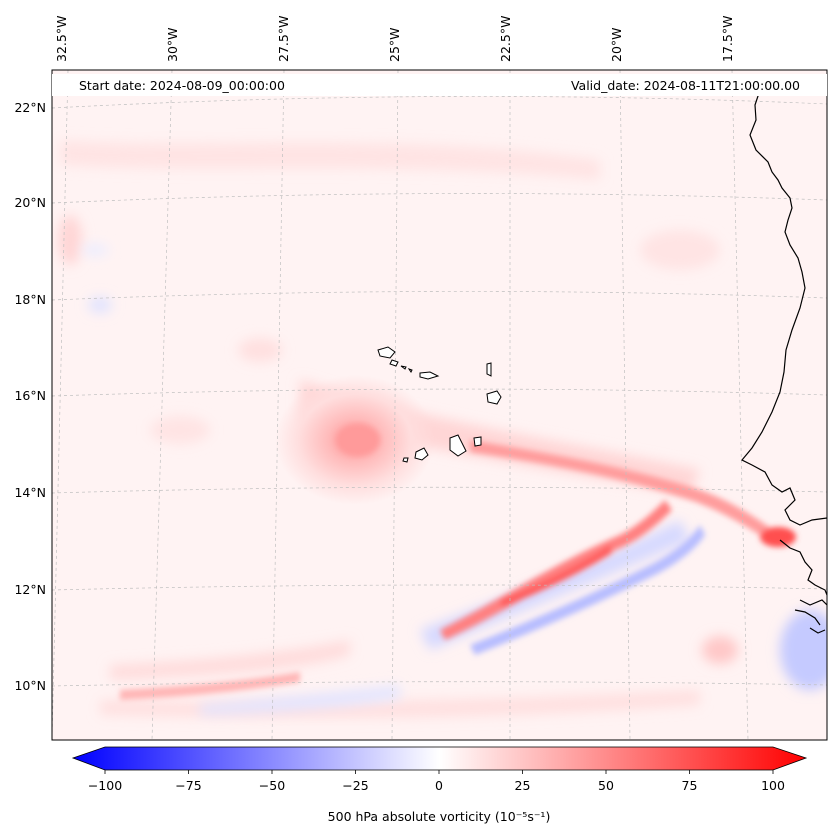 This screenshot has width=837, height=839. Describe the element at coordinates (606, 785) in the screenshot. I see `colorbar-tick-label: 50` at that location.